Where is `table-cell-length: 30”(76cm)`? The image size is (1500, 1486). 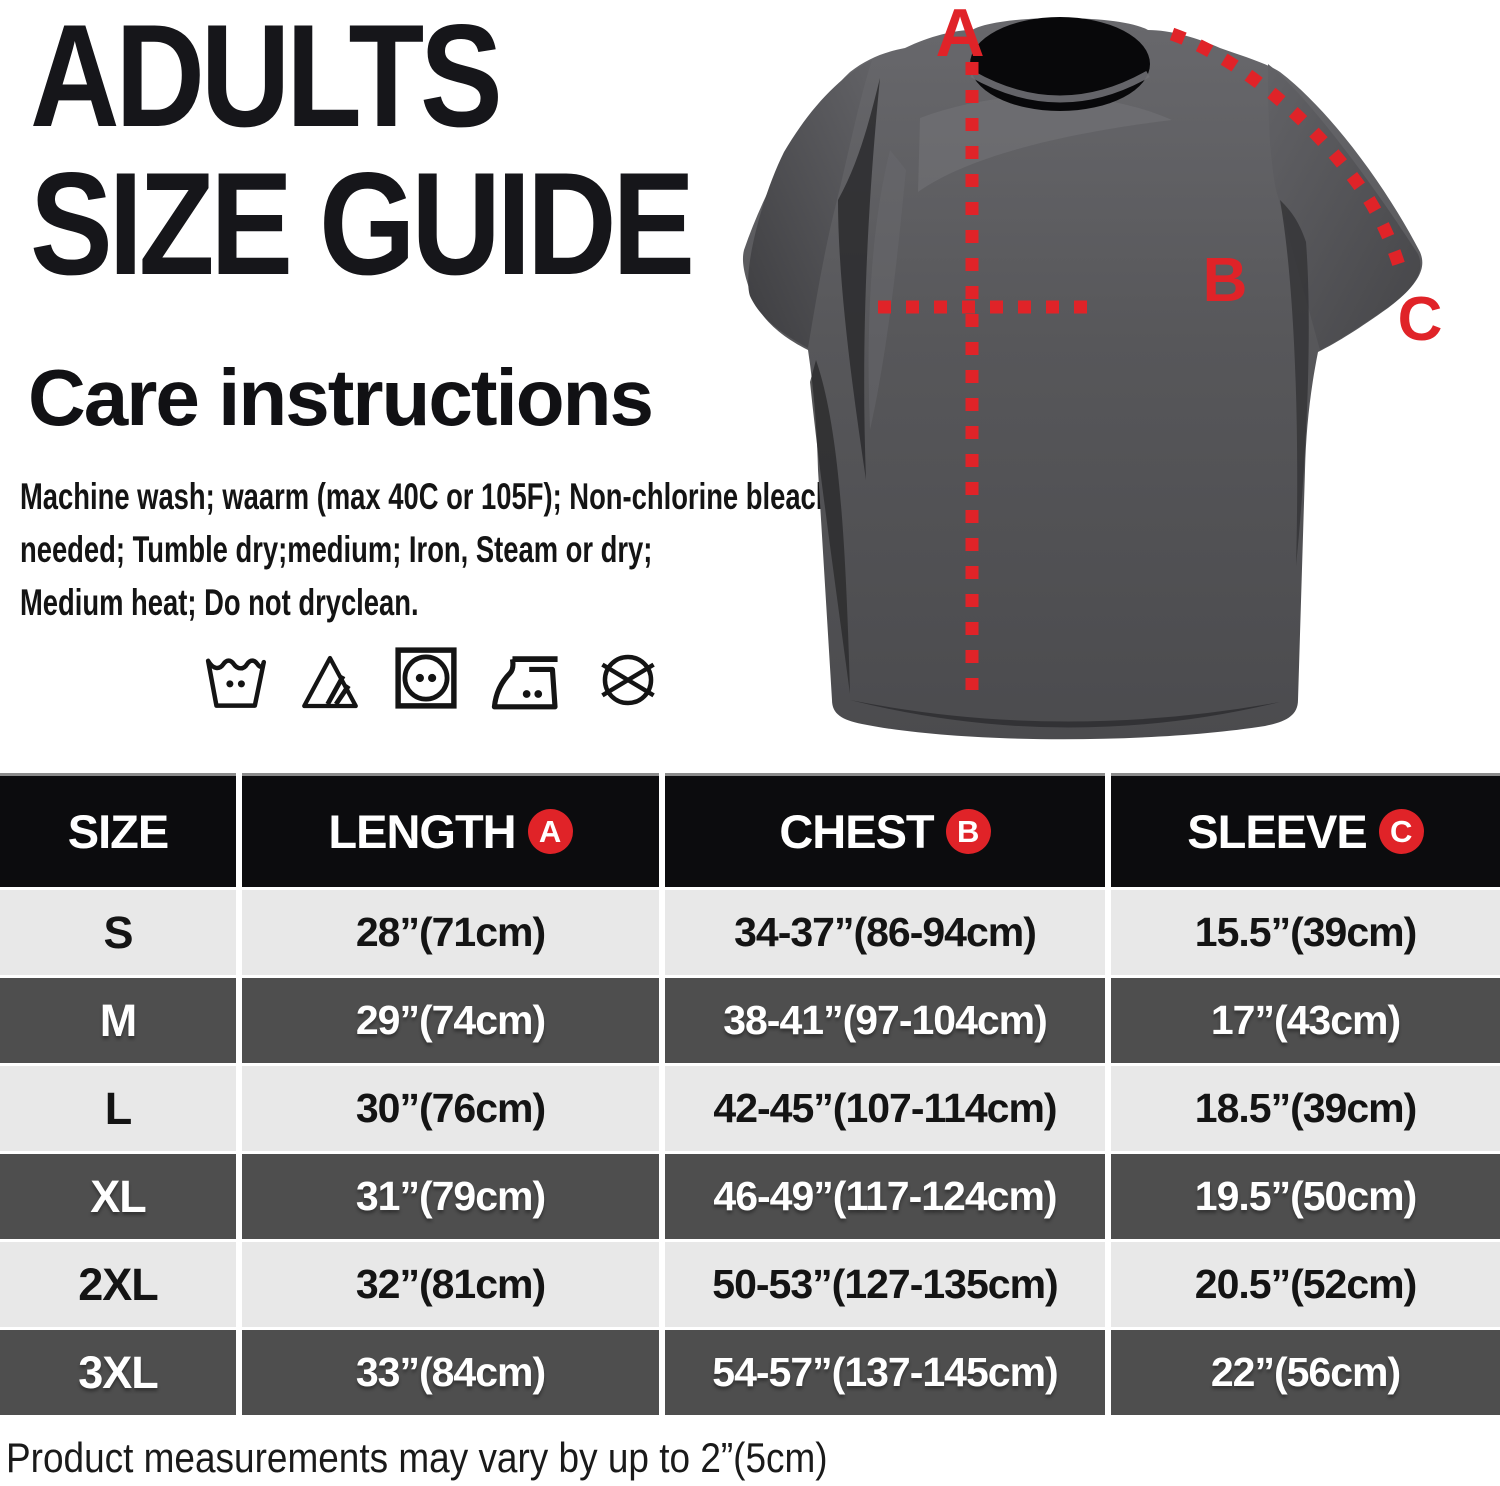 table-cell-length: 30”(76cm) is located at coordinates (450, 1108).